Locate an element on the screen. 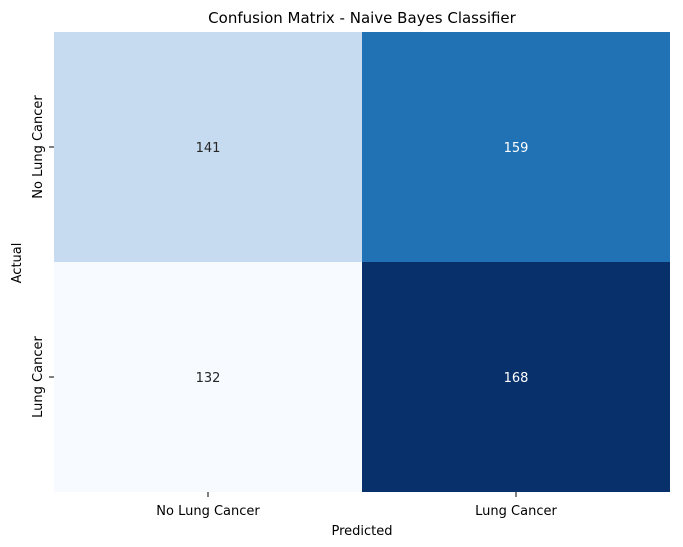 Image resolution: width=683 pixels, height=547 pixels. x-axis-label: Predicted is located at coordinates (361, 531).